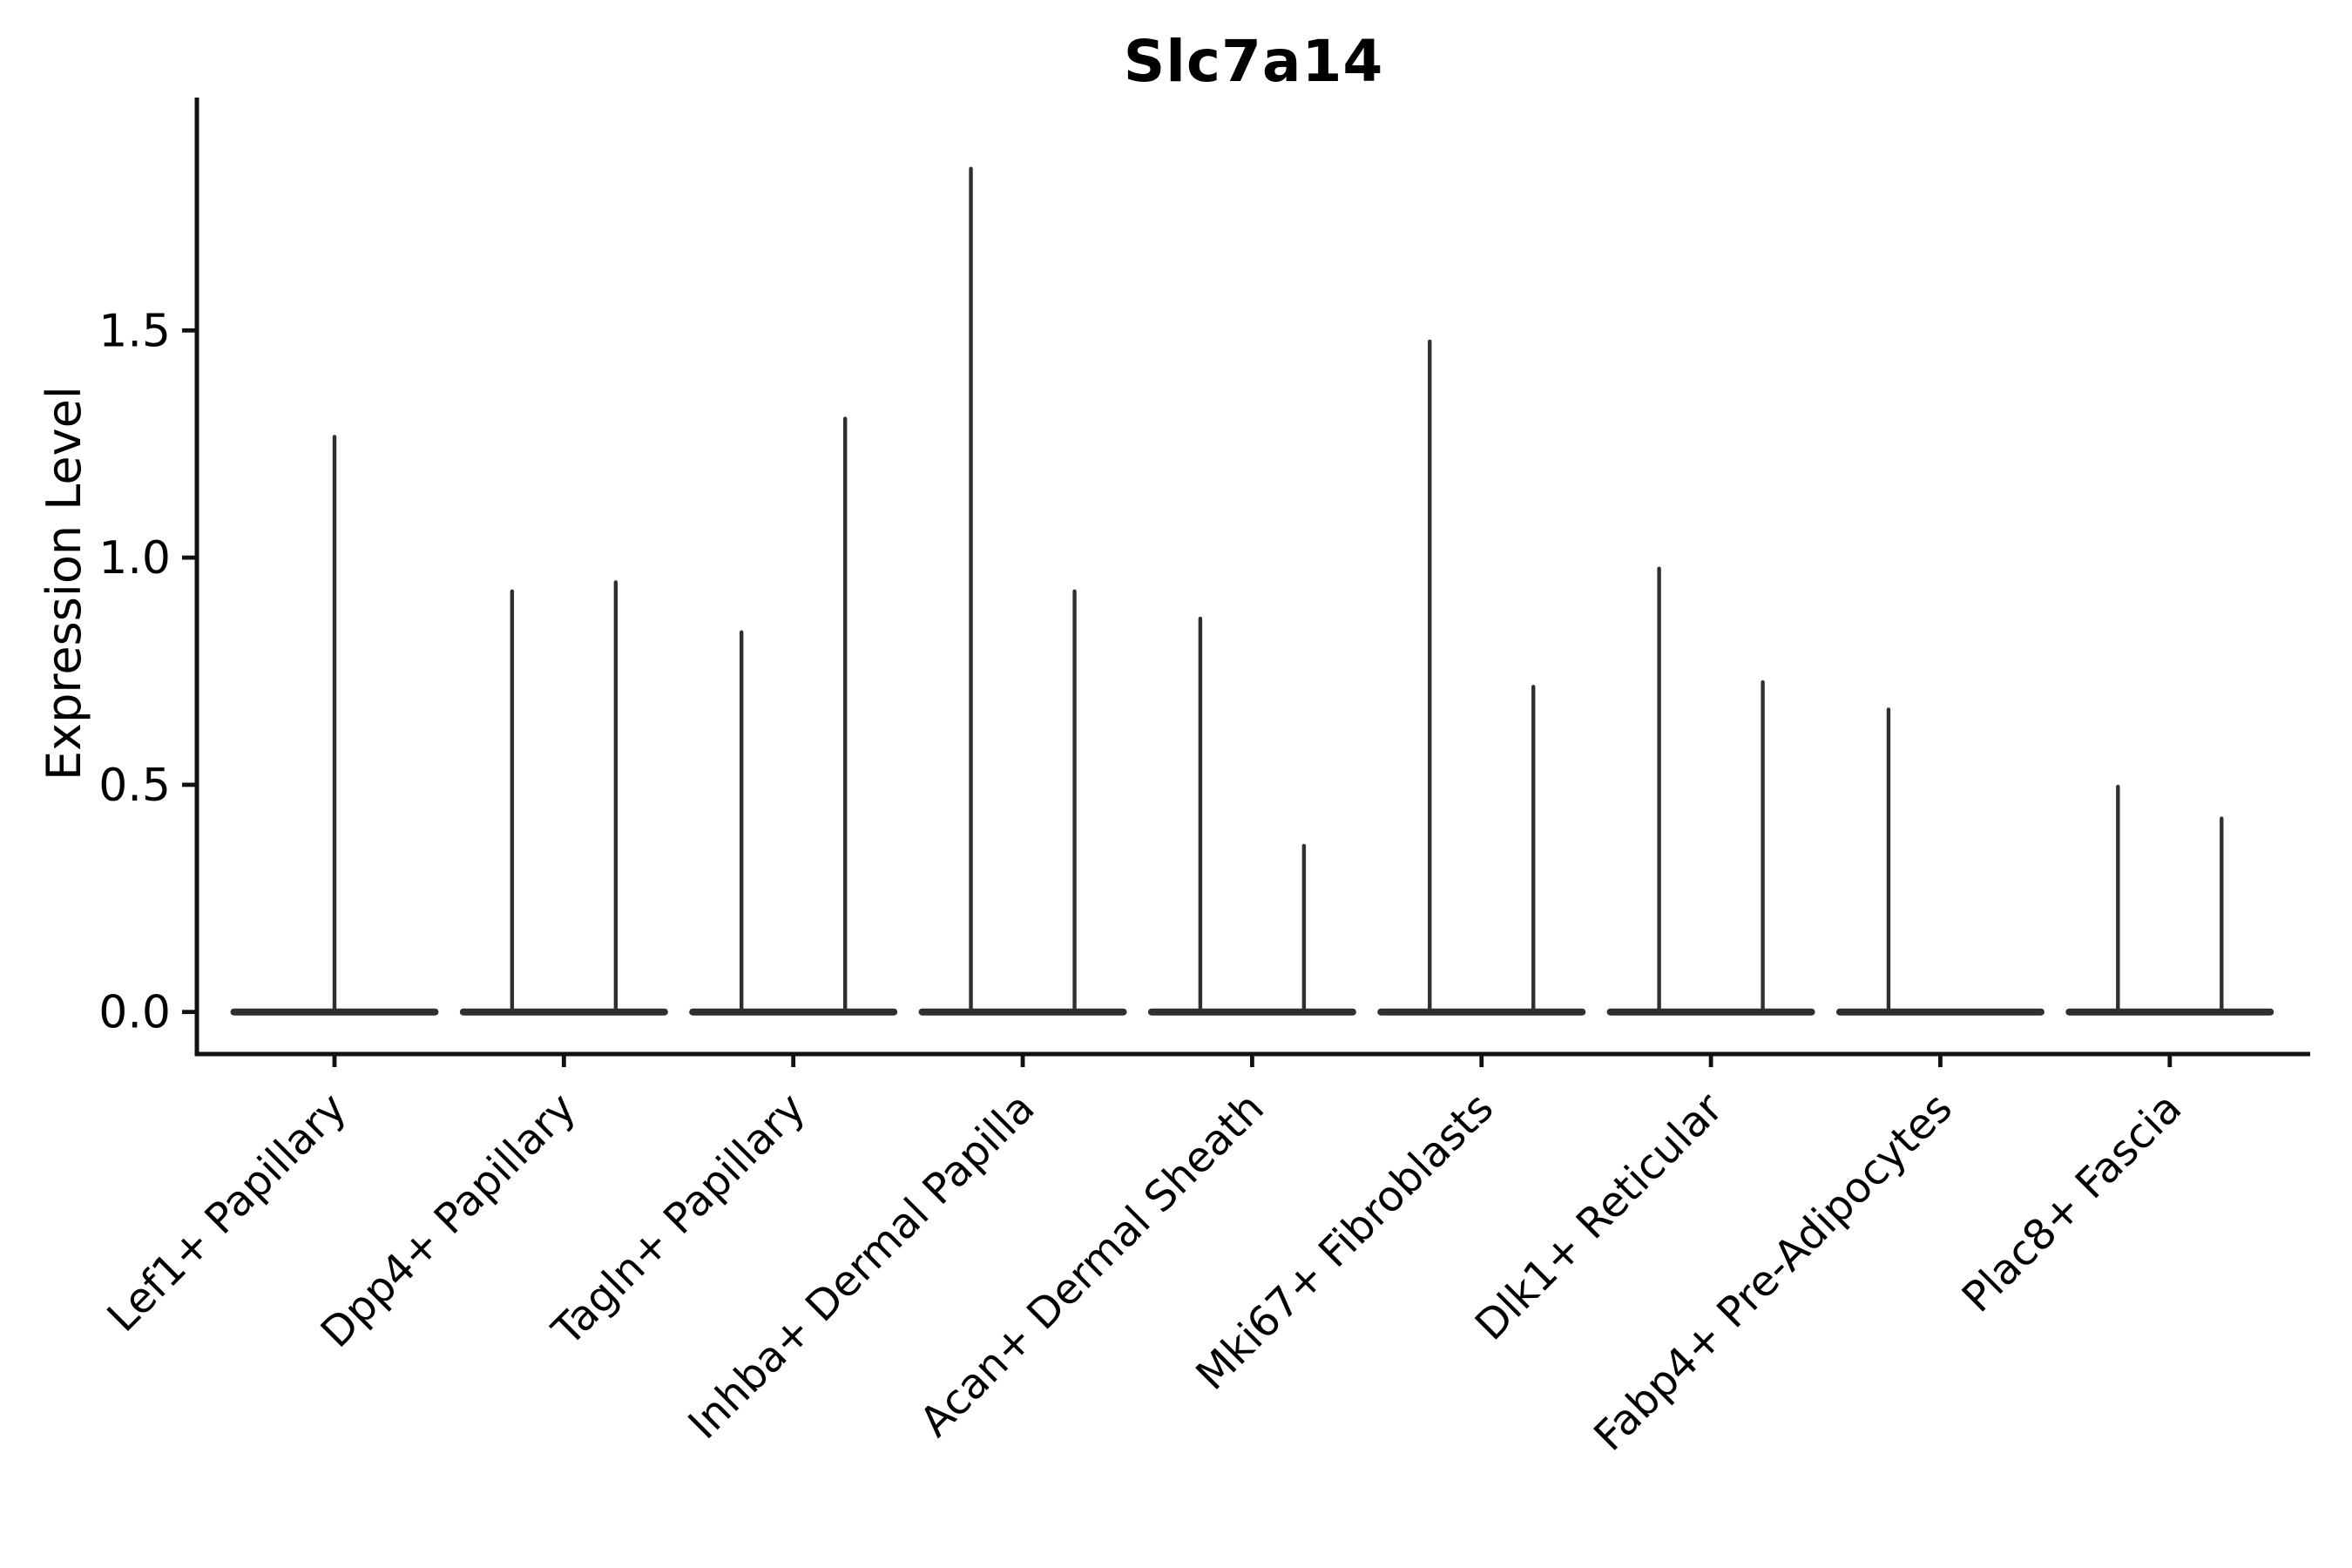 The image size is (2352, 1568). What do you see at coordinates (1253, 61) in the screenshot?
I see `chart-title: Slc7a14` at bounding box center [1253, 61].